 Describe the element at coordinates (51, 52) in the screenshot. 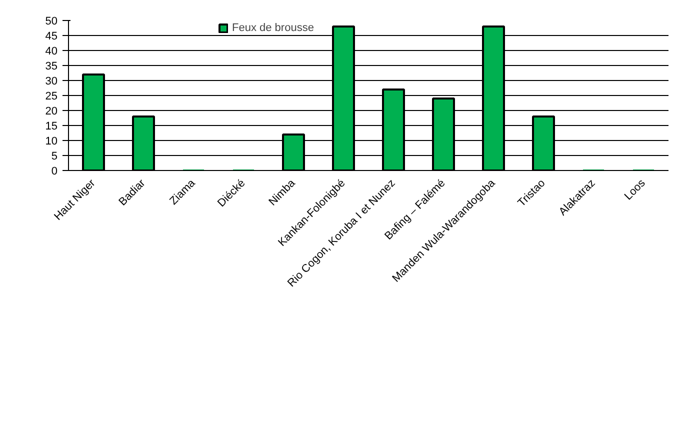

I see `y-tick-label: 40` at that location.